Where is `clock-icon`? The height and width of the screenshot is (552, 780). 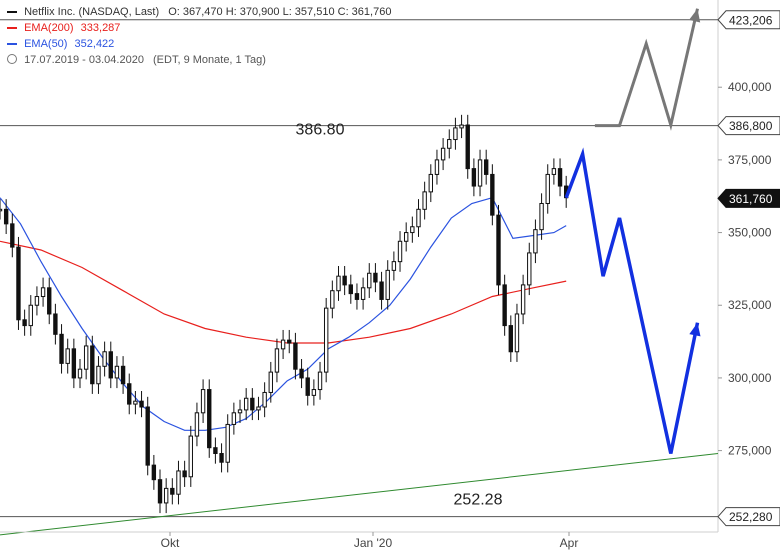
clock-icon is located at coordinates (12, 59).